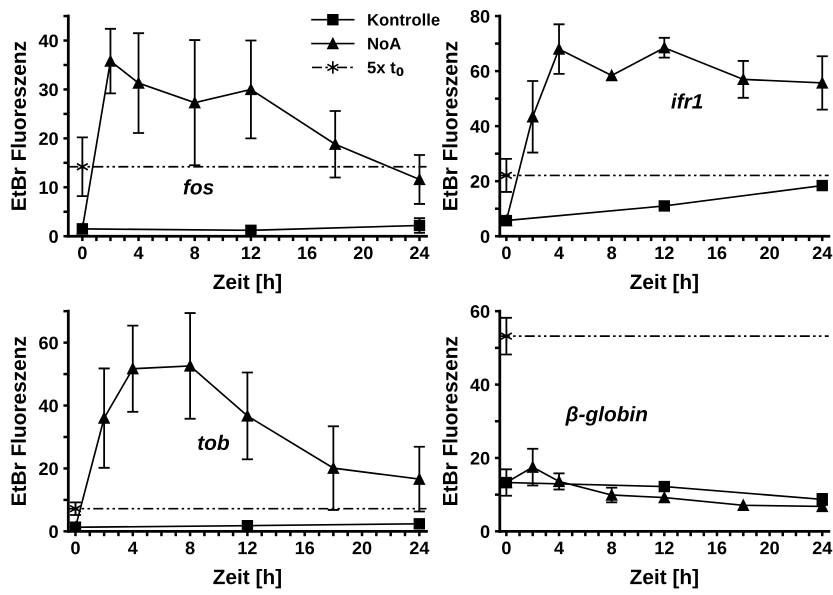 The image size is (833, 595). What do you see at coordinates (404, 19) in the screenshot?
I see `legend-label: Kontrolle` at bounding box center [404, 19].